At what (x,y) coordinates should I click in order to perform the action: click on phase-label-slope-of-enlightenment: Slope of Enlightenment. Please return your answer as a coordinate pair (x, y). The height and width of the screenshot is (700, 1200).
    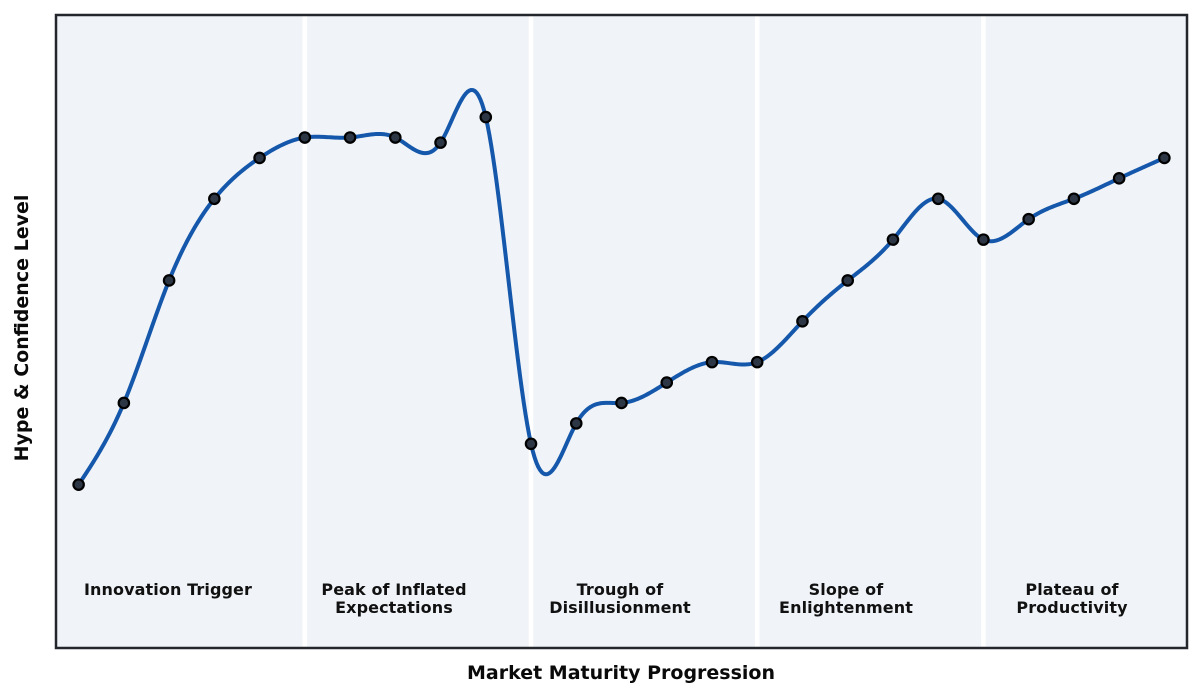
    Looking at the image, I should click on (846, 598).